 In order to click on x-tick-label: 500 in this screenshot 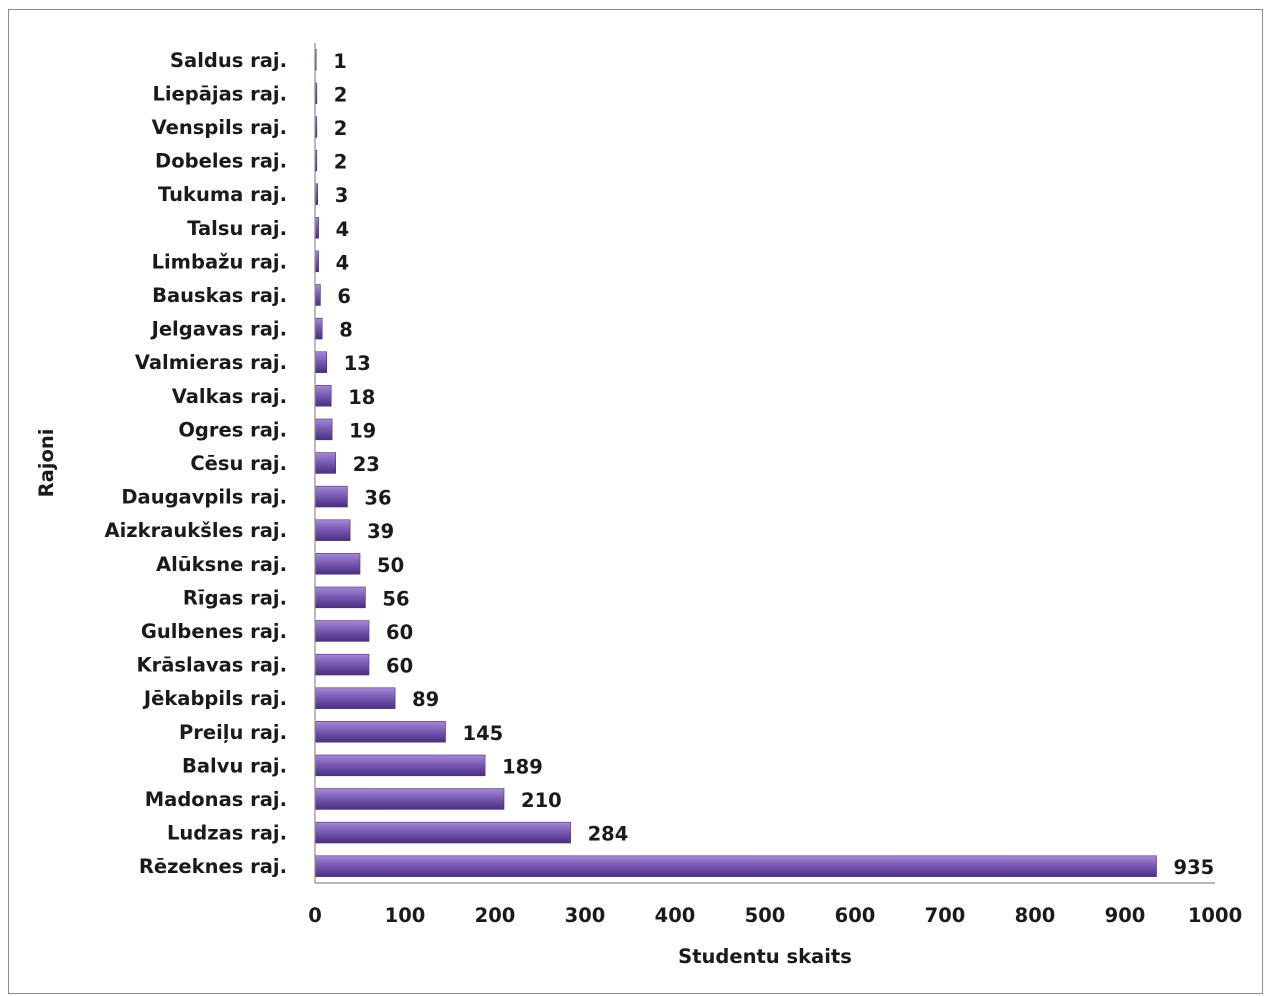, I will do `click(765, 915)`.